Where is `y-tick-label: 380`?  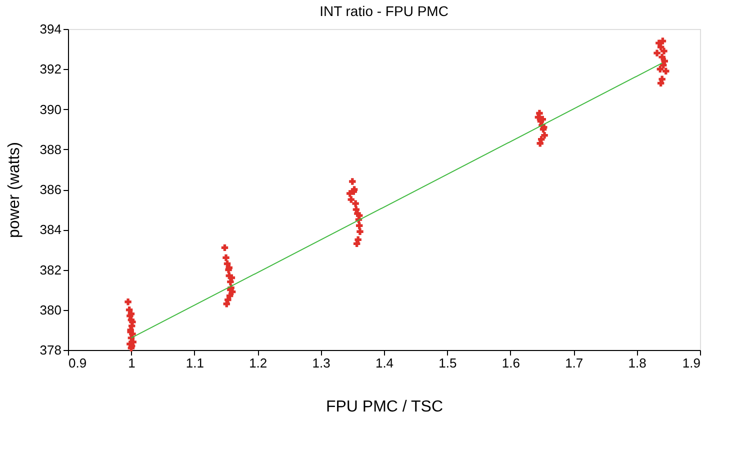
y-tick-label: 380 is located at coordinates (51, 310).